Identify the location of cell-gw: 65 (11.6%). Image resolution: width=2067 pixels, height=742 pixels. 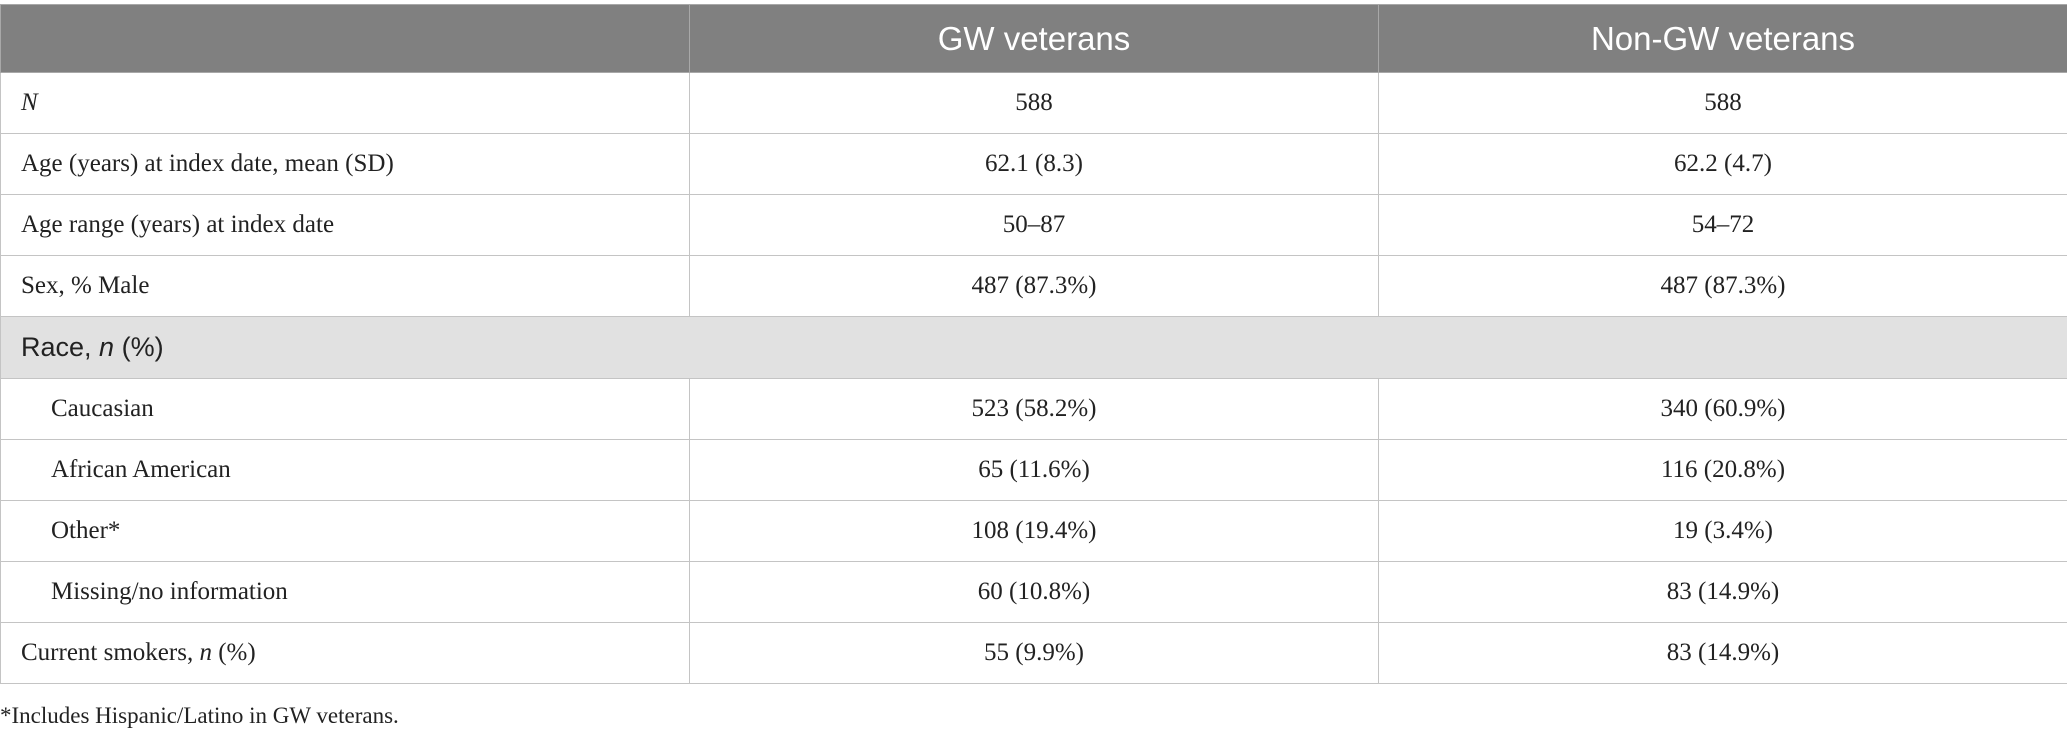
(1034, 470).